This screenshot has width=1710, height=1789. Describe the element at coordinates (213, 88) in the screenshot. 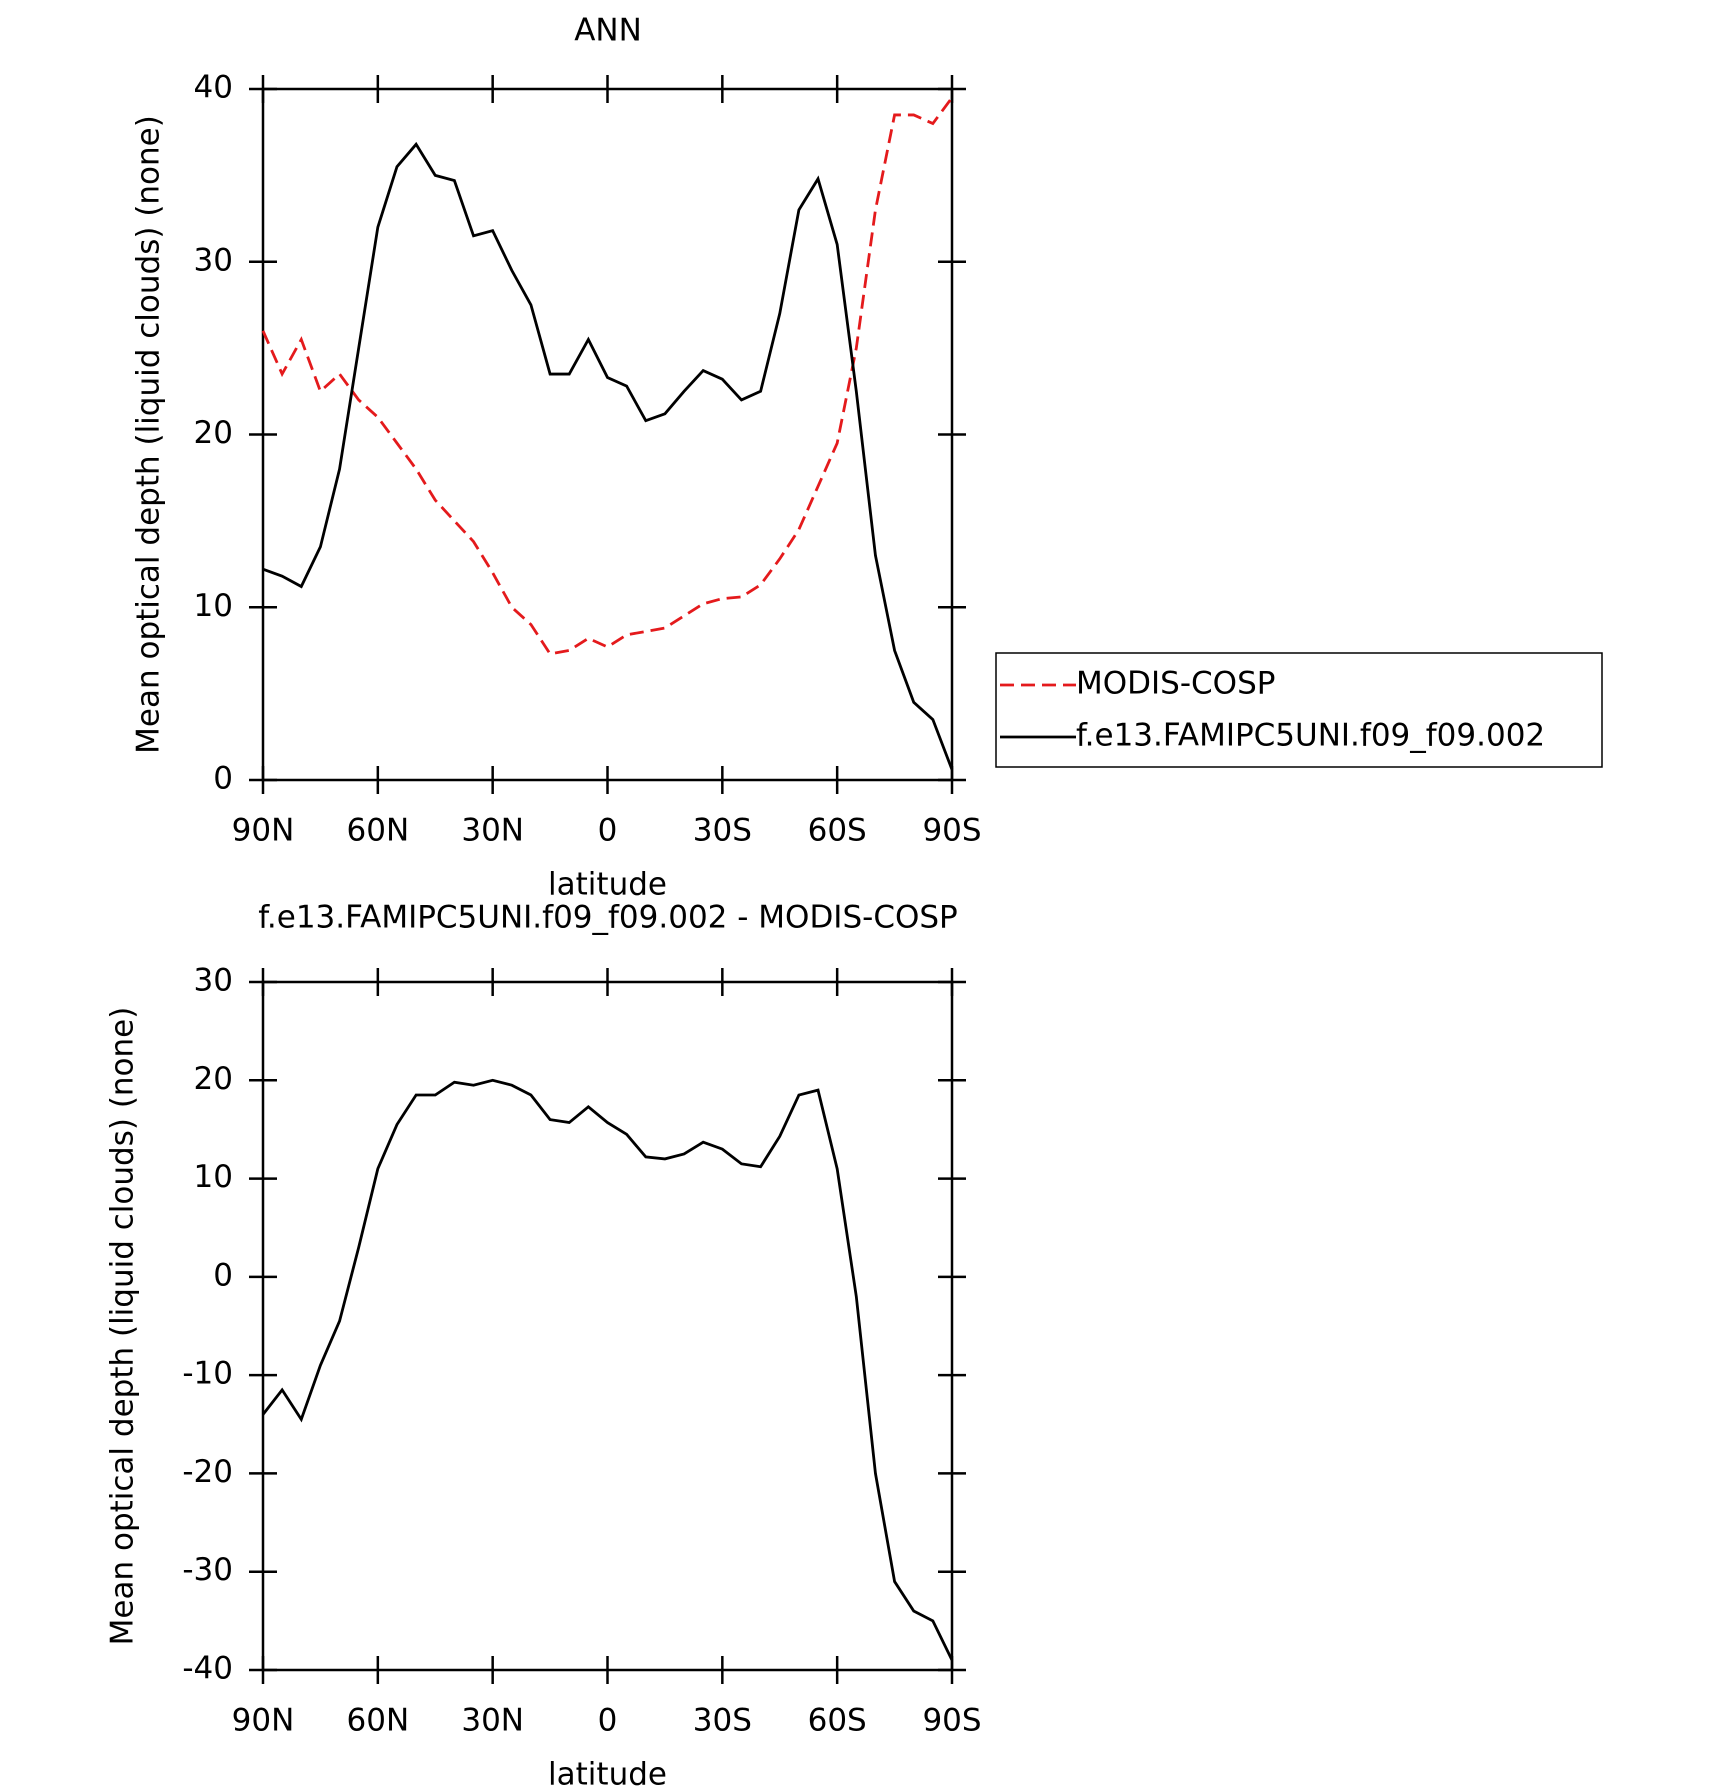

I see `y-tick-label: 40` at that location.